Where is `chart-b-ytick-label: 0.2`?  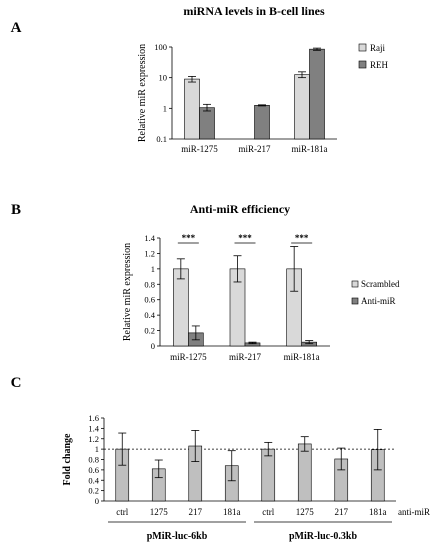
chart-b-ytick-label: 0.2 is located at coordinates (149, 331).